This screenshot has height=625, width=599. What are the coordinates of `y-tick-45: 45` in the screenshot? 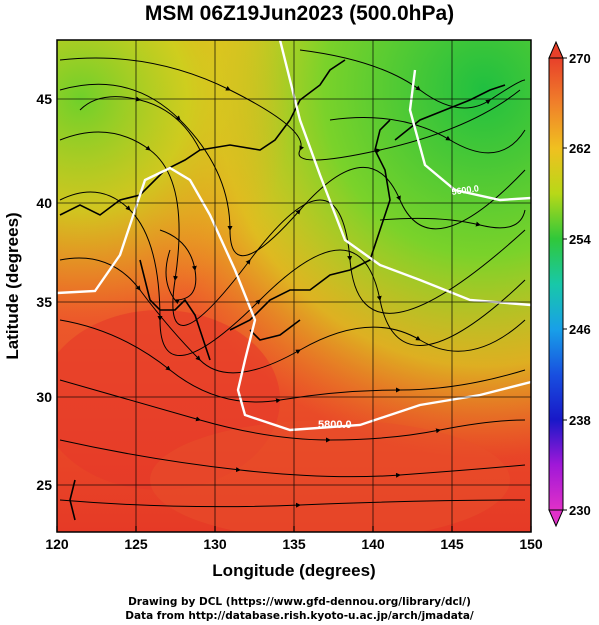 It's located at (44, 99).